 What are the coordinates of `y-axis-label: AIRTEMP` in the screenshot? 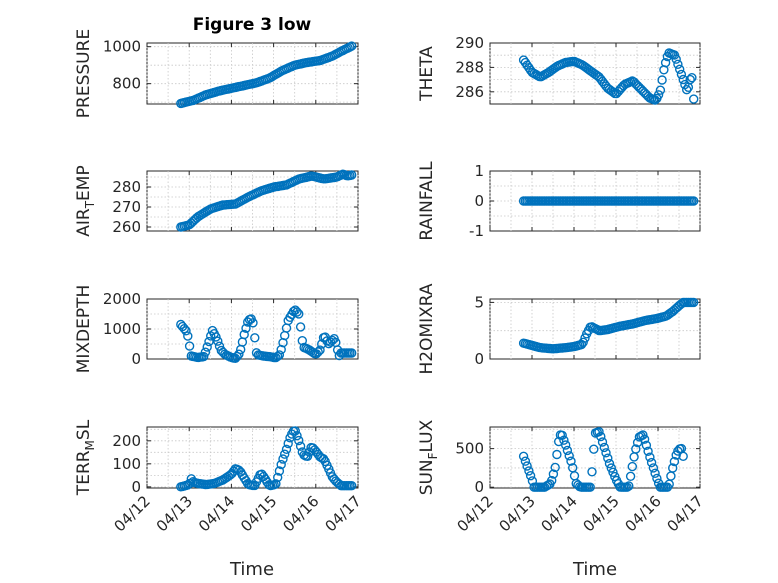 It's located at (85, 200).